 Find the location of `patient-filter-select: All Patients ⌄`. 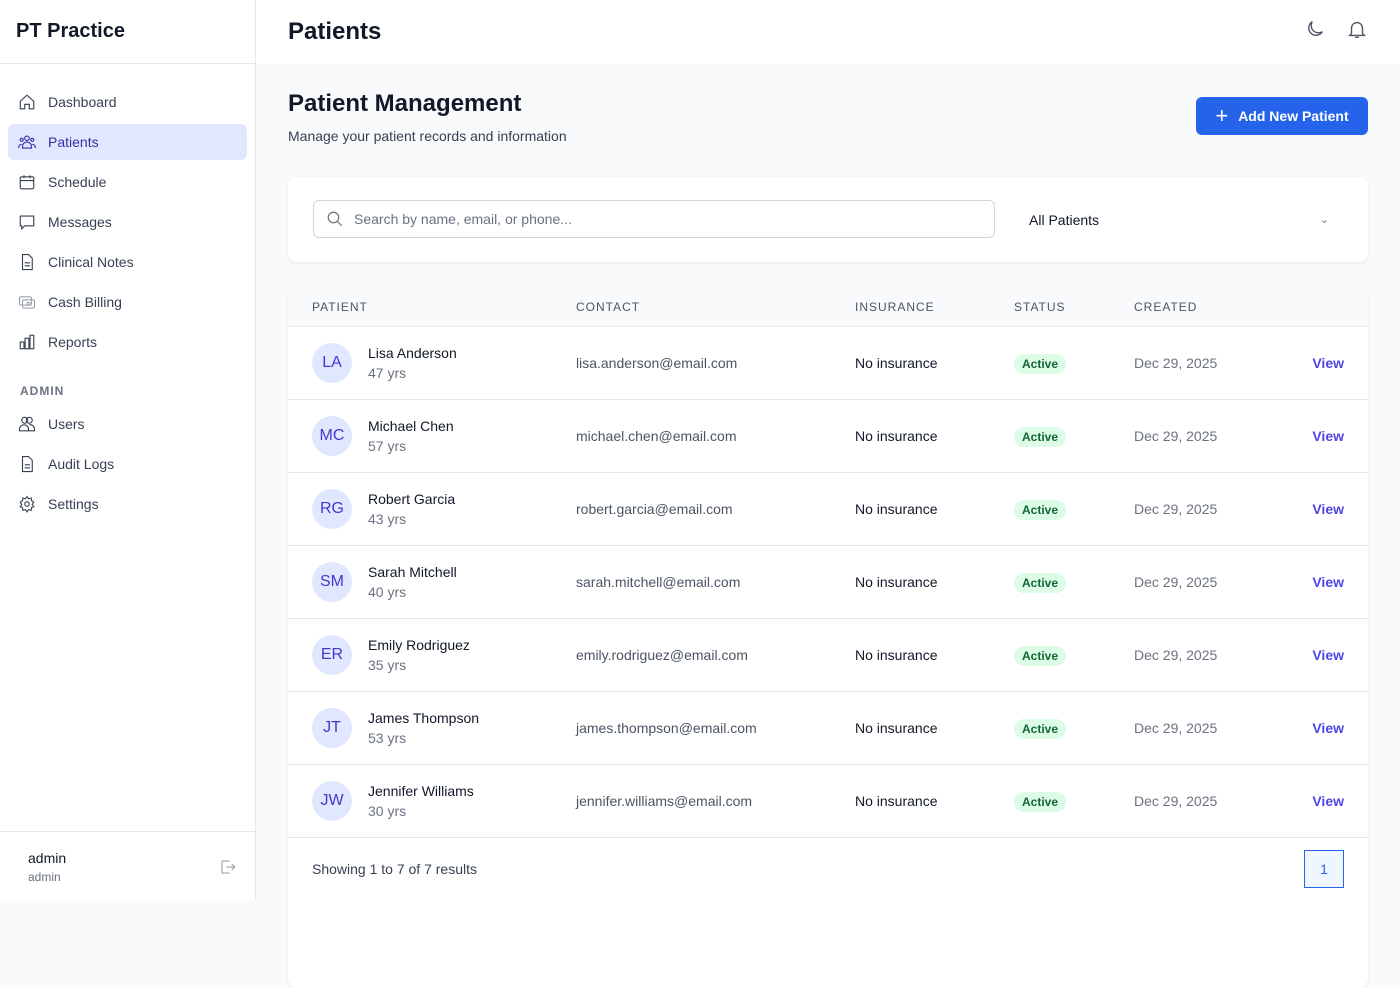

patient-filter-select: All Patients ⌄ is located at coordinates (1179, 219).